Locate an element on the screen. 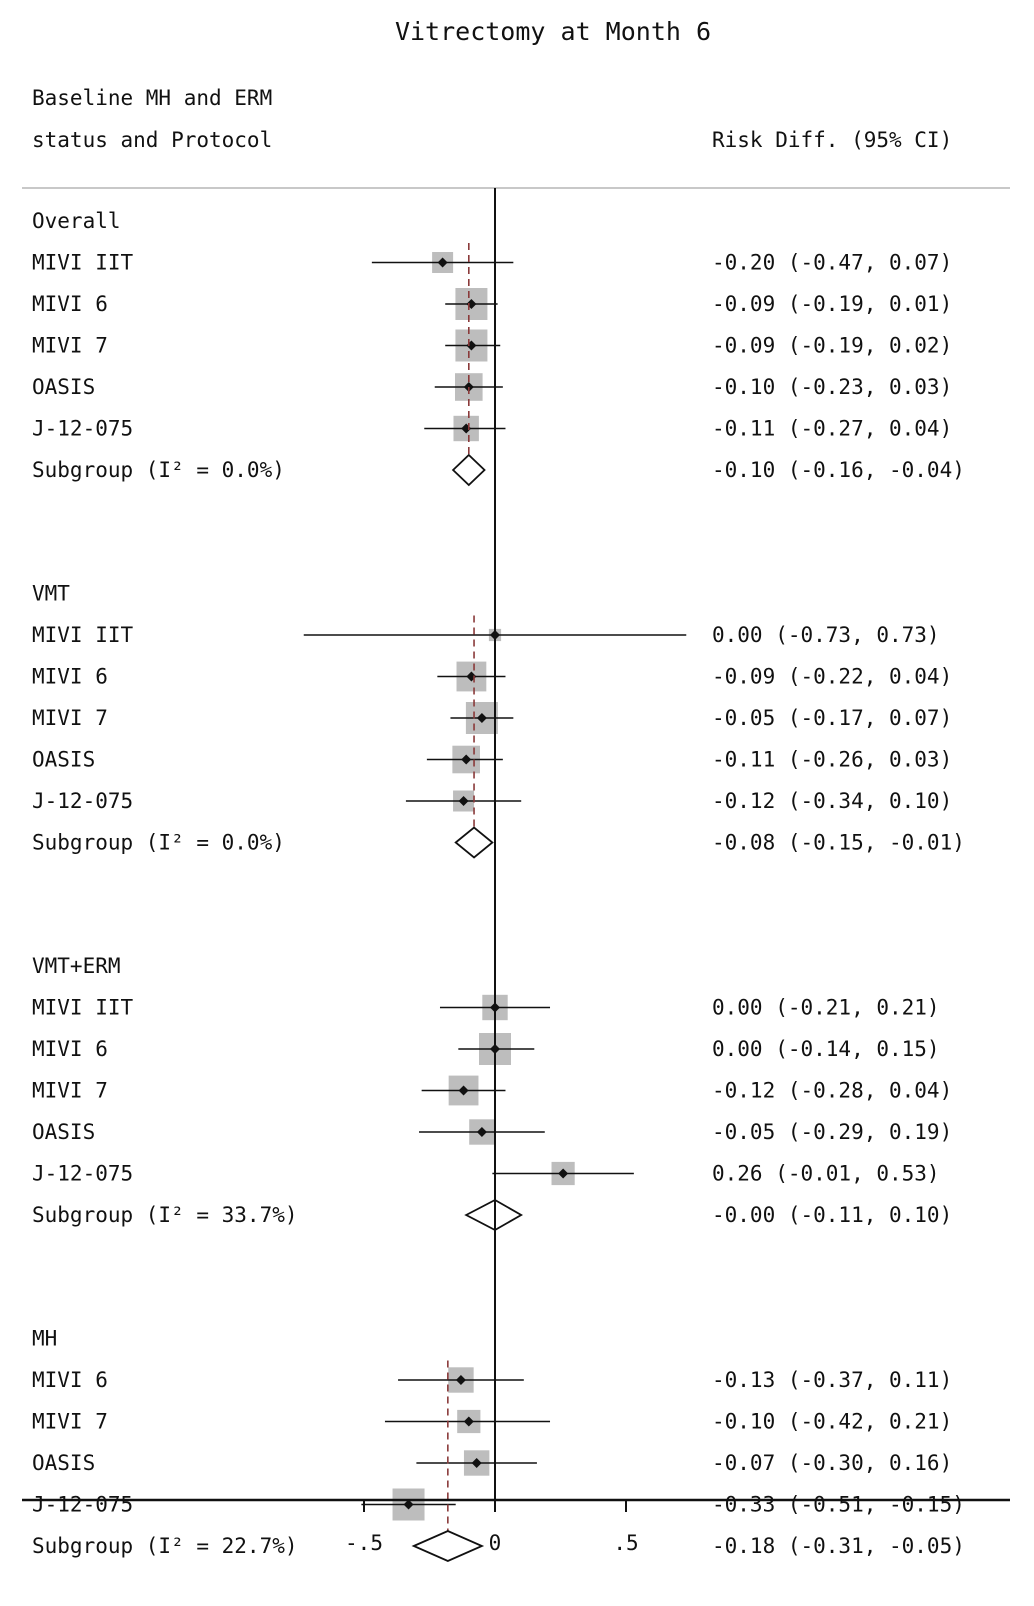 This screenshot has height=1606, width=1034. study-ci-text: -0.20 (-0.47, 0.07) is located at coordinates (832, 263).